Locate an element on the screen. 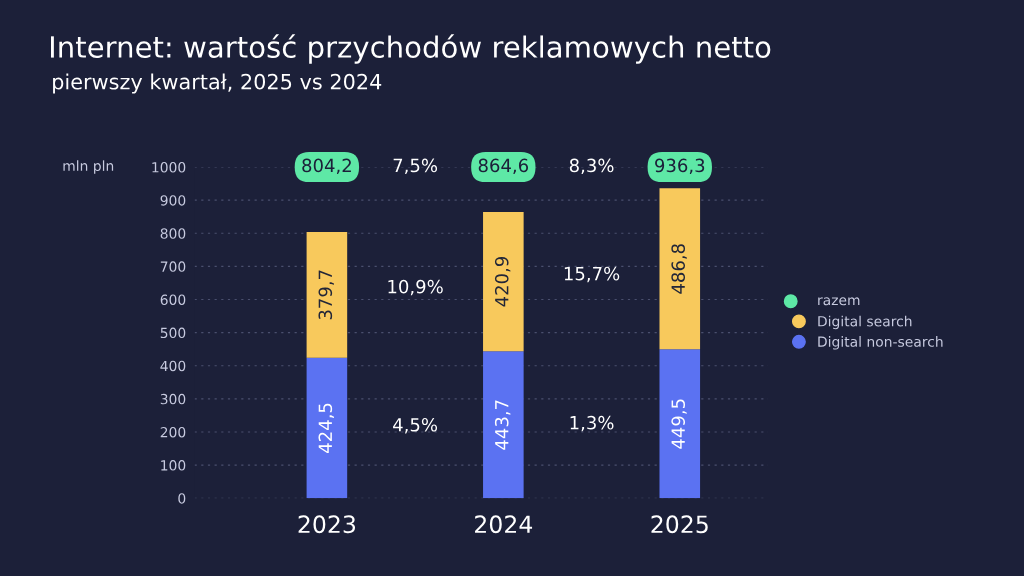 The height and width of the screenshot is (576, 1024). y-tick-label: 700 is located at coordinates (173, 266).